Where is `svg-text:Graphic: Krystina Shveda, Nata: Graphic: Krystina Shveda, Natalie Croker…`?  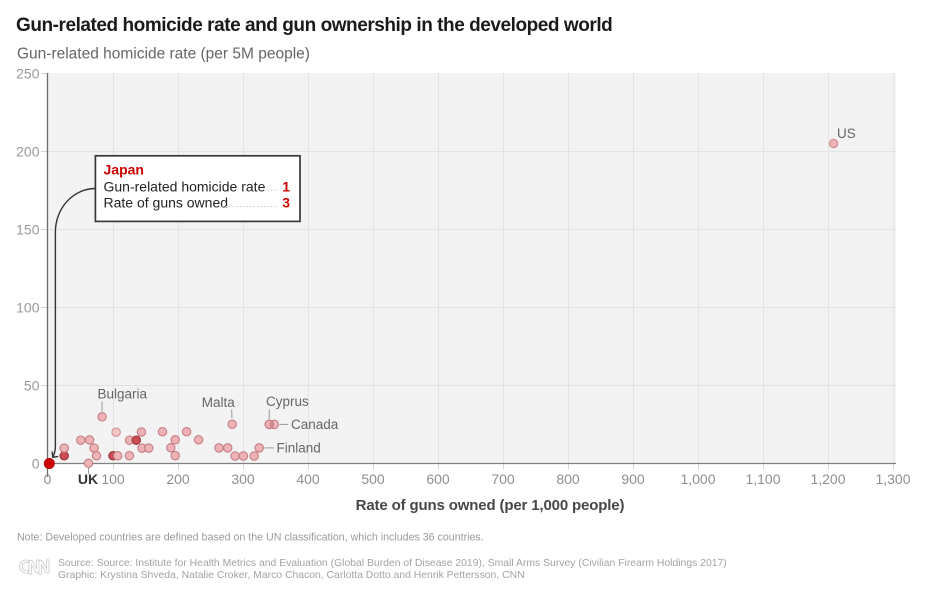 svg-text:Graphic: Krystina Shveda, Nata: Graphic: Krystina Shveda, Natalie Croker… is located at coordinates (291, 575).